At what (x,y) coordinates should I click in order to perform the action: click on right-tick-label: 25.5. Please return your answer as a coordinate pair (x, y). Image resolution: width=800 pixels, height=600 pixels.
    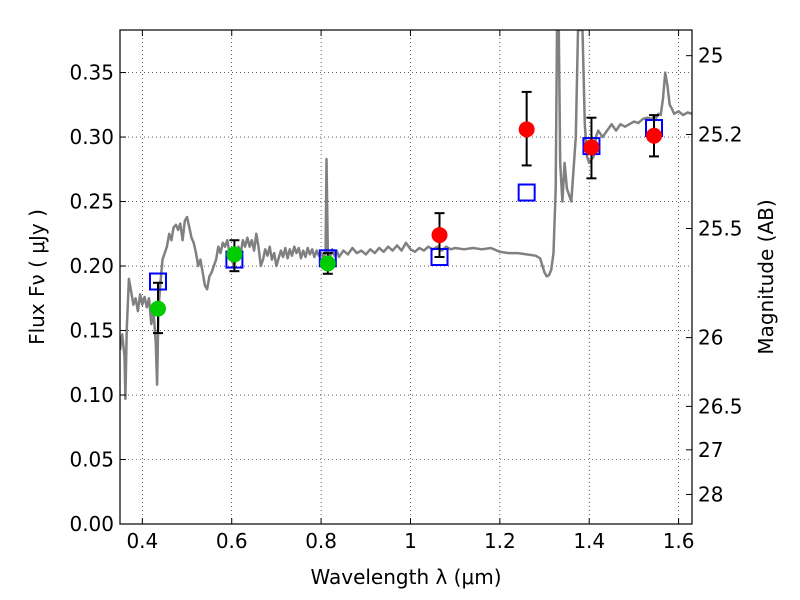
    Looking at the image, I should click on (720, 229).